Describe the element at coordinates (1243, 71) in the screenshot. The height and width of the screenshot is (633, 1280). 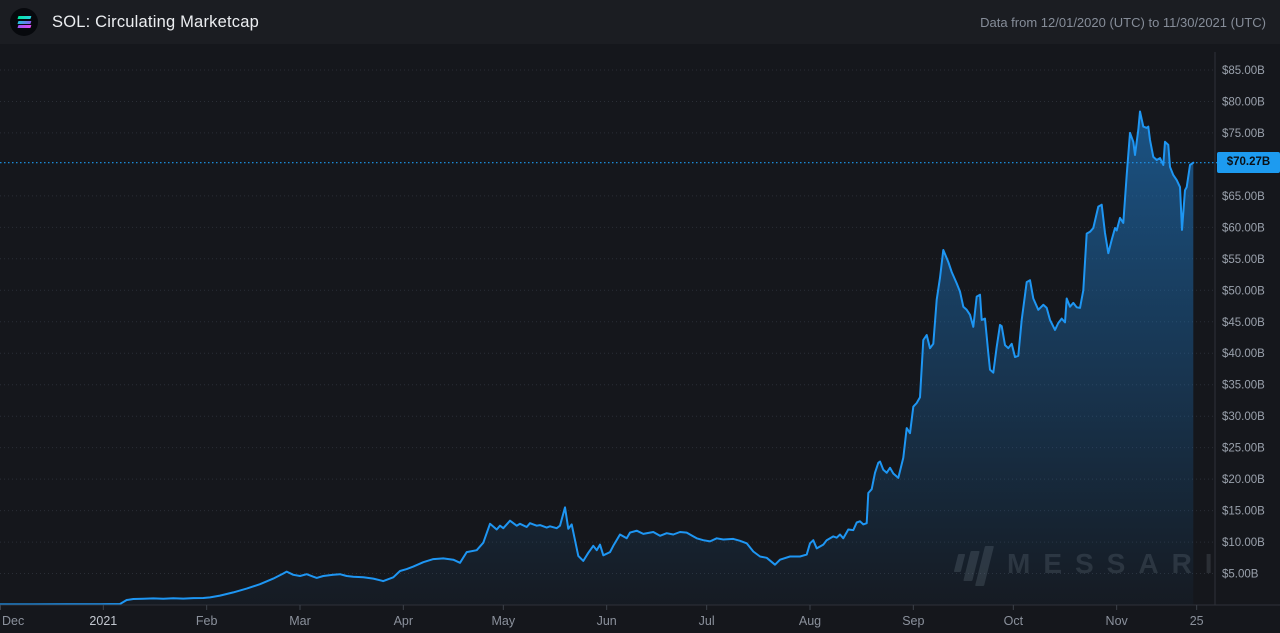
I see `y-tick-label: $85.00B` at that location.